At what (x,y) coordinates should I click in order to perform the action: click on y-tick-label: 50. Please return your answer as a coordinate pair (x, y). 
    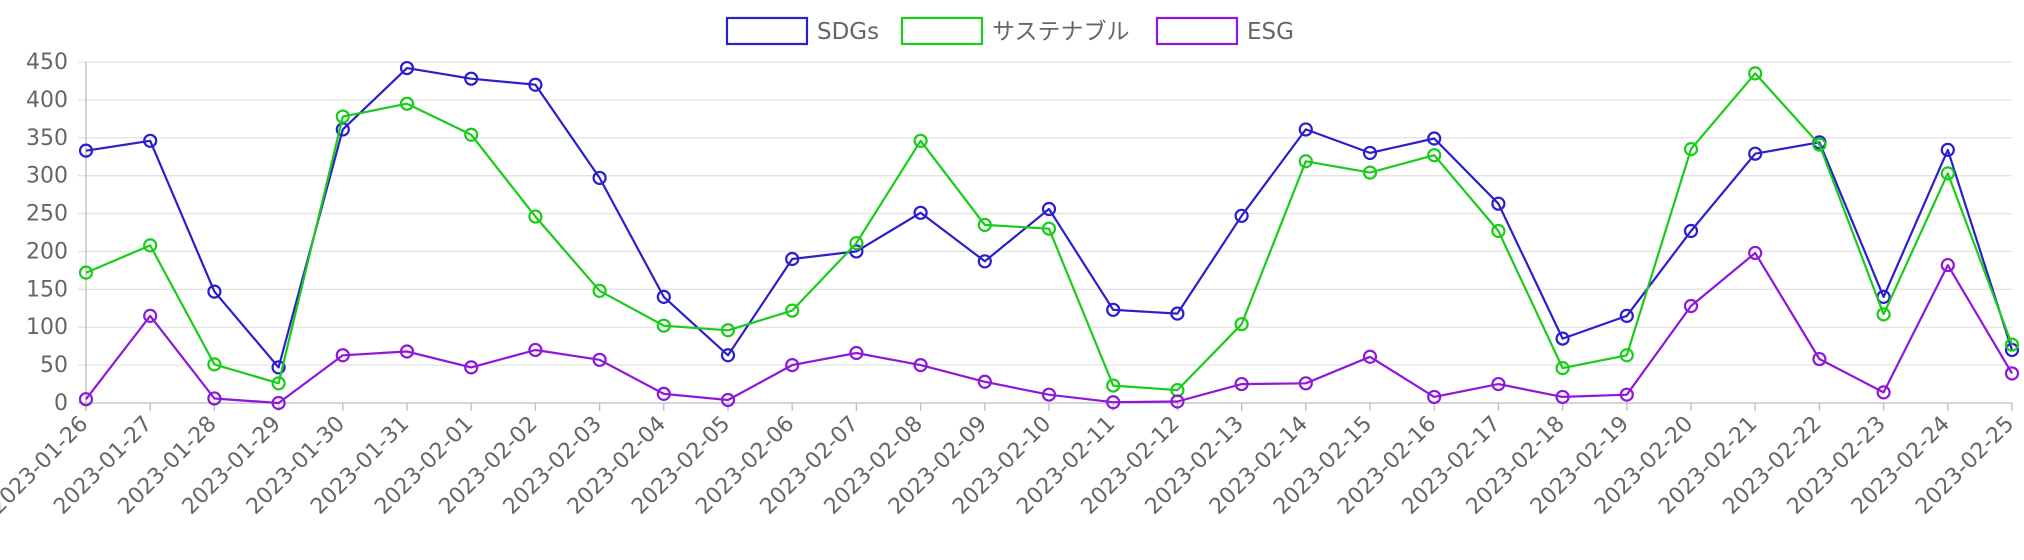
    Looking at the image, I should click on (54, 365).